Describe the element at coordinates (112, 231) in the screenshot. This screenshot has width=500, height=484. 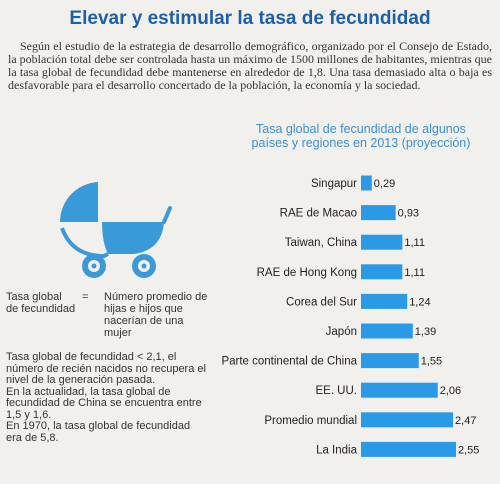
I see `baby-stroller-icon` at that location.